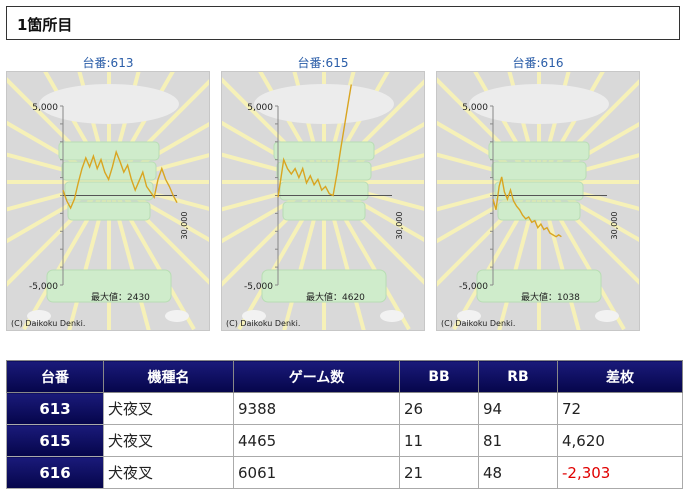  Describe the element at coordinates (518, 440) in the screenshot. I see `cell-rb: 81` at that location.